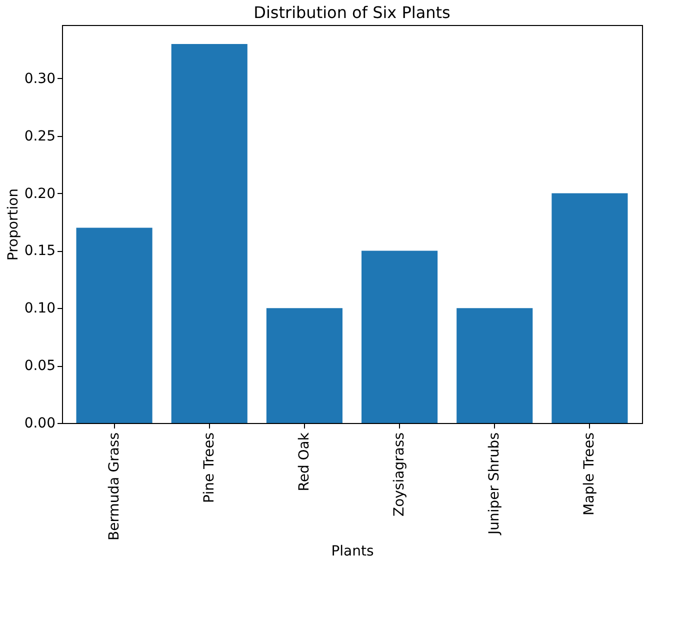 The image size is (696, 617). Describe the element at coordinates (40, 78) in the screenshot. I see `y-tick-label: 0.30` at that location.